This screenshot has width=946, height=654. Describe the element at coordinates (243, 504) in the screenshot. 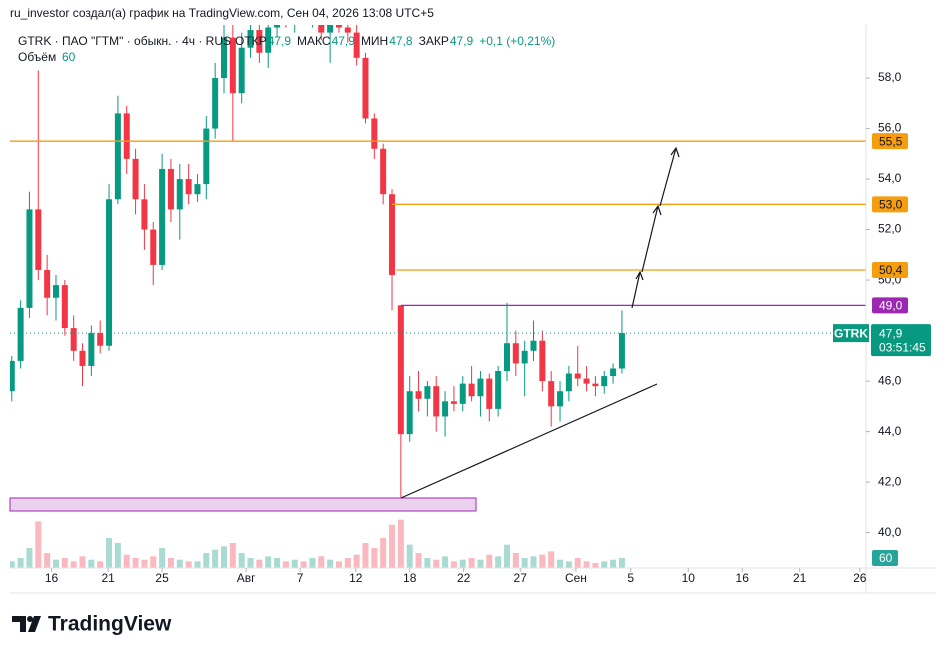

I see `zone-rectangle` at that location.